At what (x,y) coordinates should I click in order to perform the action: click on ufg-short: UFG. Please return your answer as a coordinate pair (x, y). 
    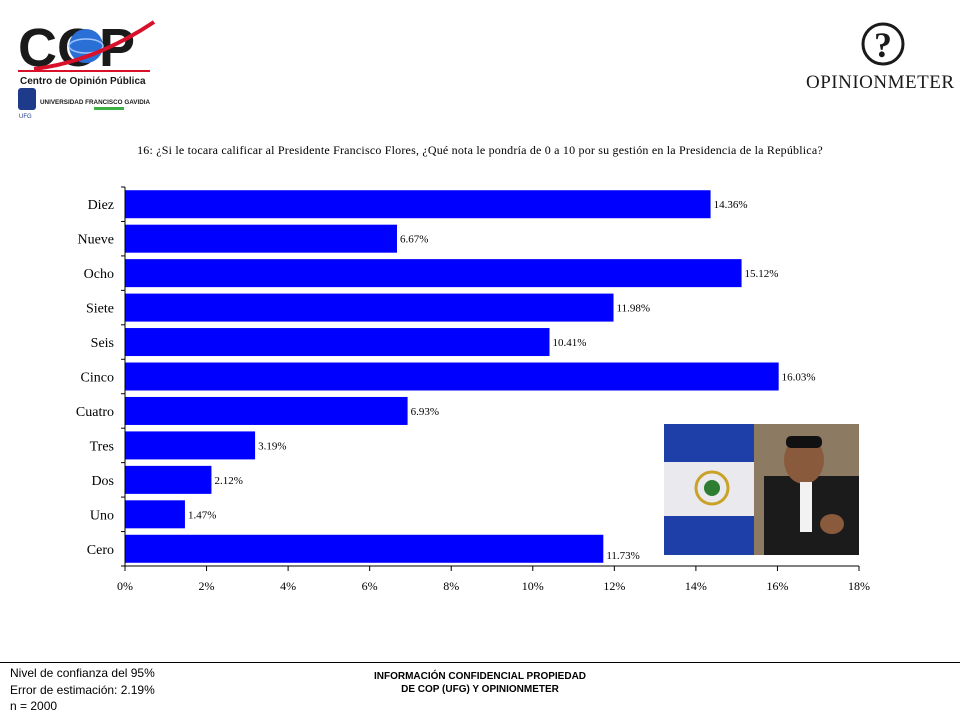
    Looking at the image, I should click on (25, 117).